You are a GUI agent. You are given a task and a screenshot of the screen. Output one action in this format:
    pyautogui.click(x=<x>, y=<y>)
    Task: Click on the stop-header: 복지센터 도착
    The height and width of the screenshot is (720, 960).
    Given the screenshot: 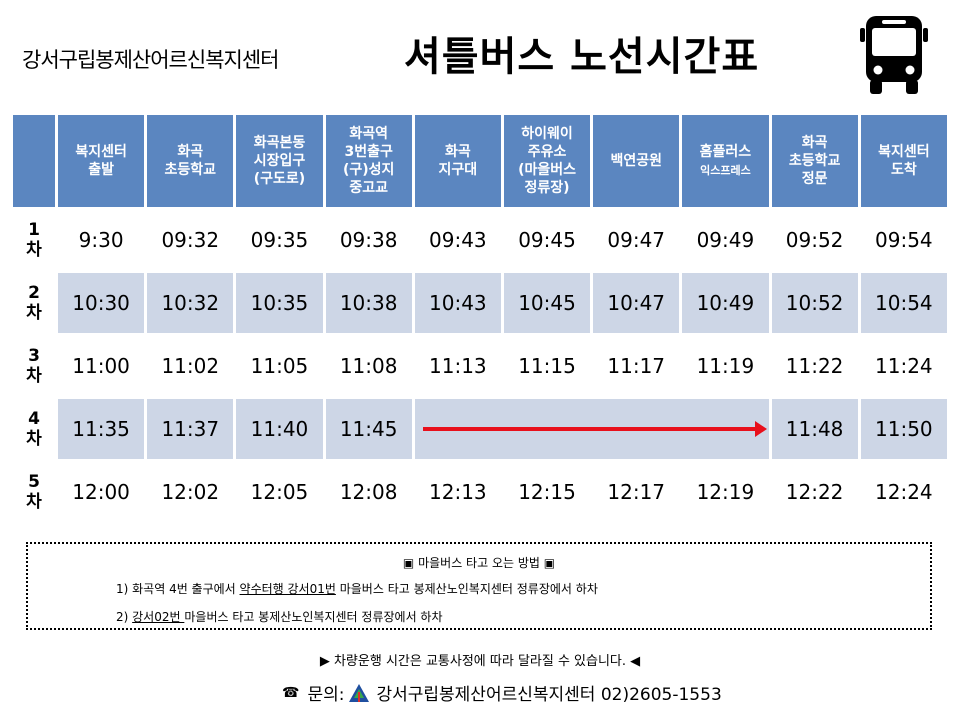 What is the action you would take?
    pyautogui.click(x=903, y=161)
    